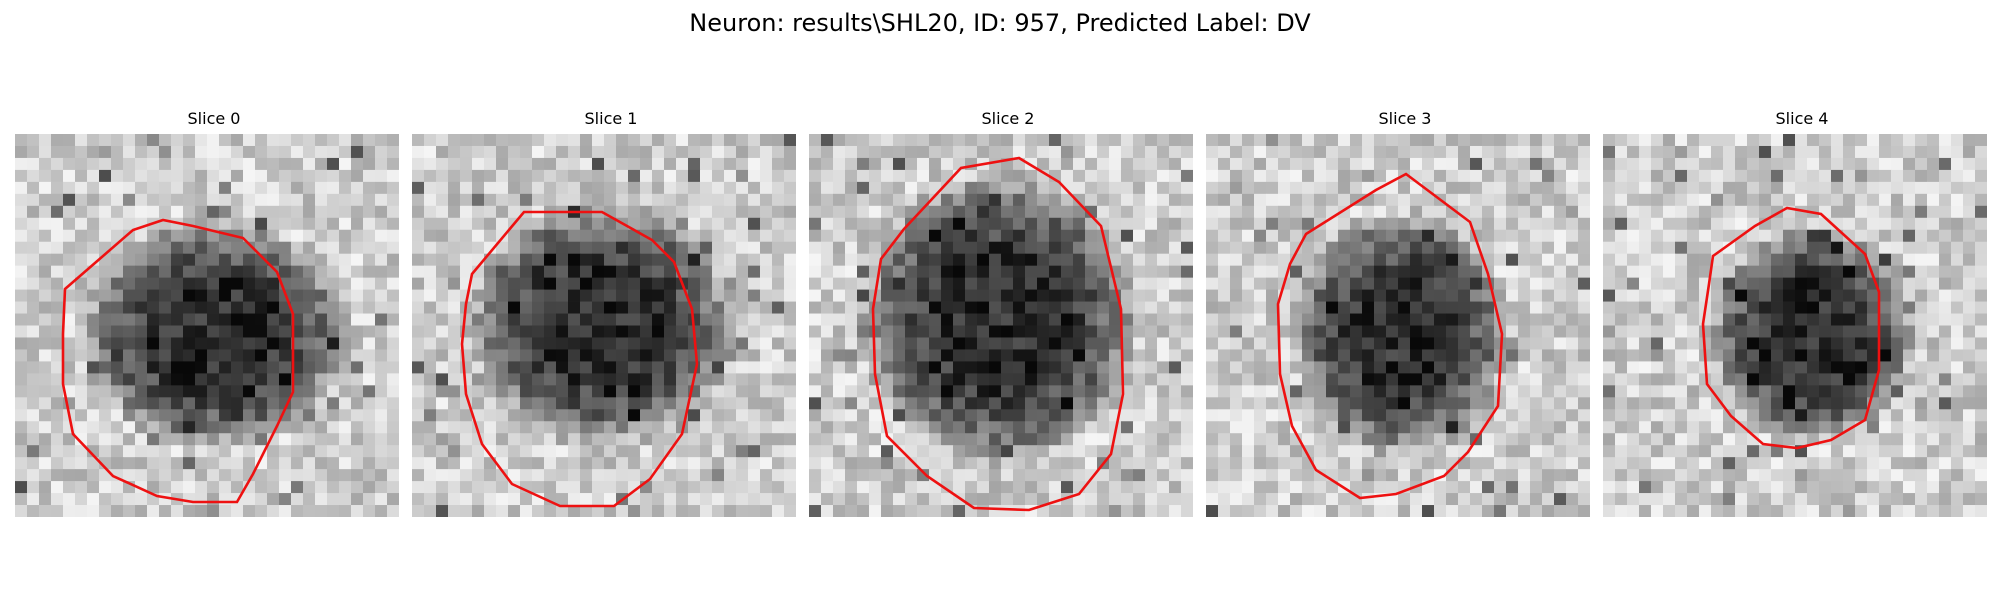  I want to click on slice-2-image, so click(1001, 325).